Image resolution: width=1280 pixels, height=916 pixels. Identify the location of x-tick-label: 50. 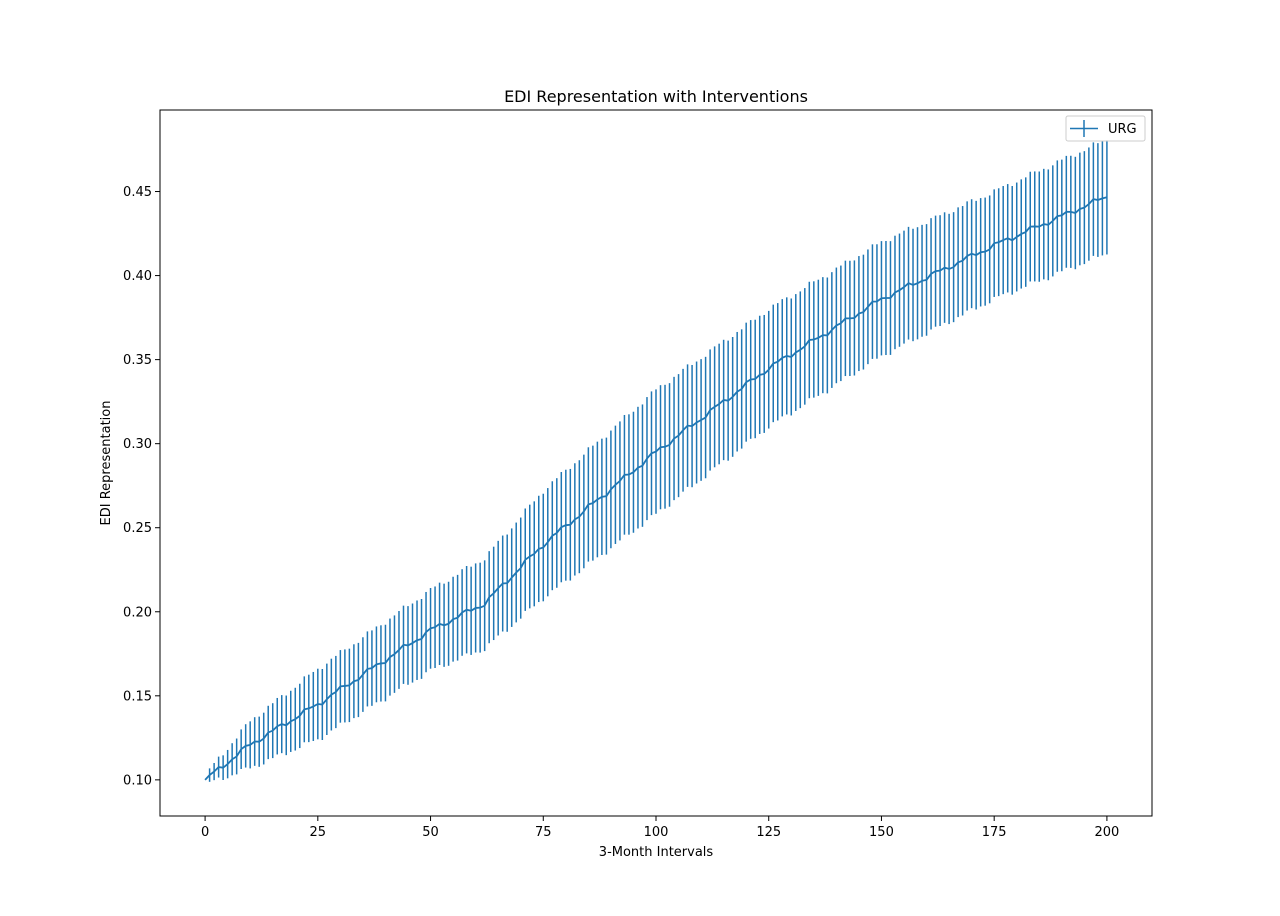
(430, 832).